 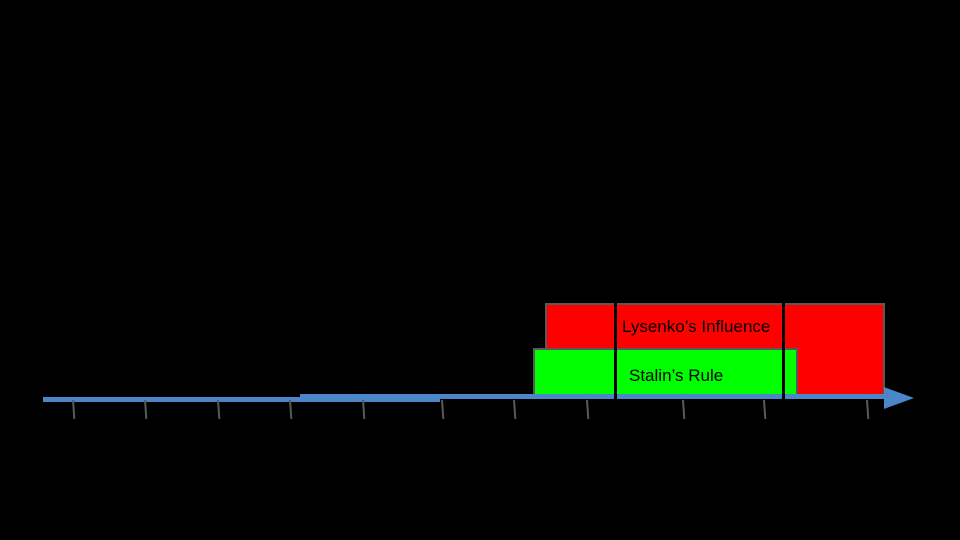 What do you see at coordinates (676, 375) in the screenshot?
I see `stalin-rule-label: Stalin’s Rule` at bounding box center [676, 375].